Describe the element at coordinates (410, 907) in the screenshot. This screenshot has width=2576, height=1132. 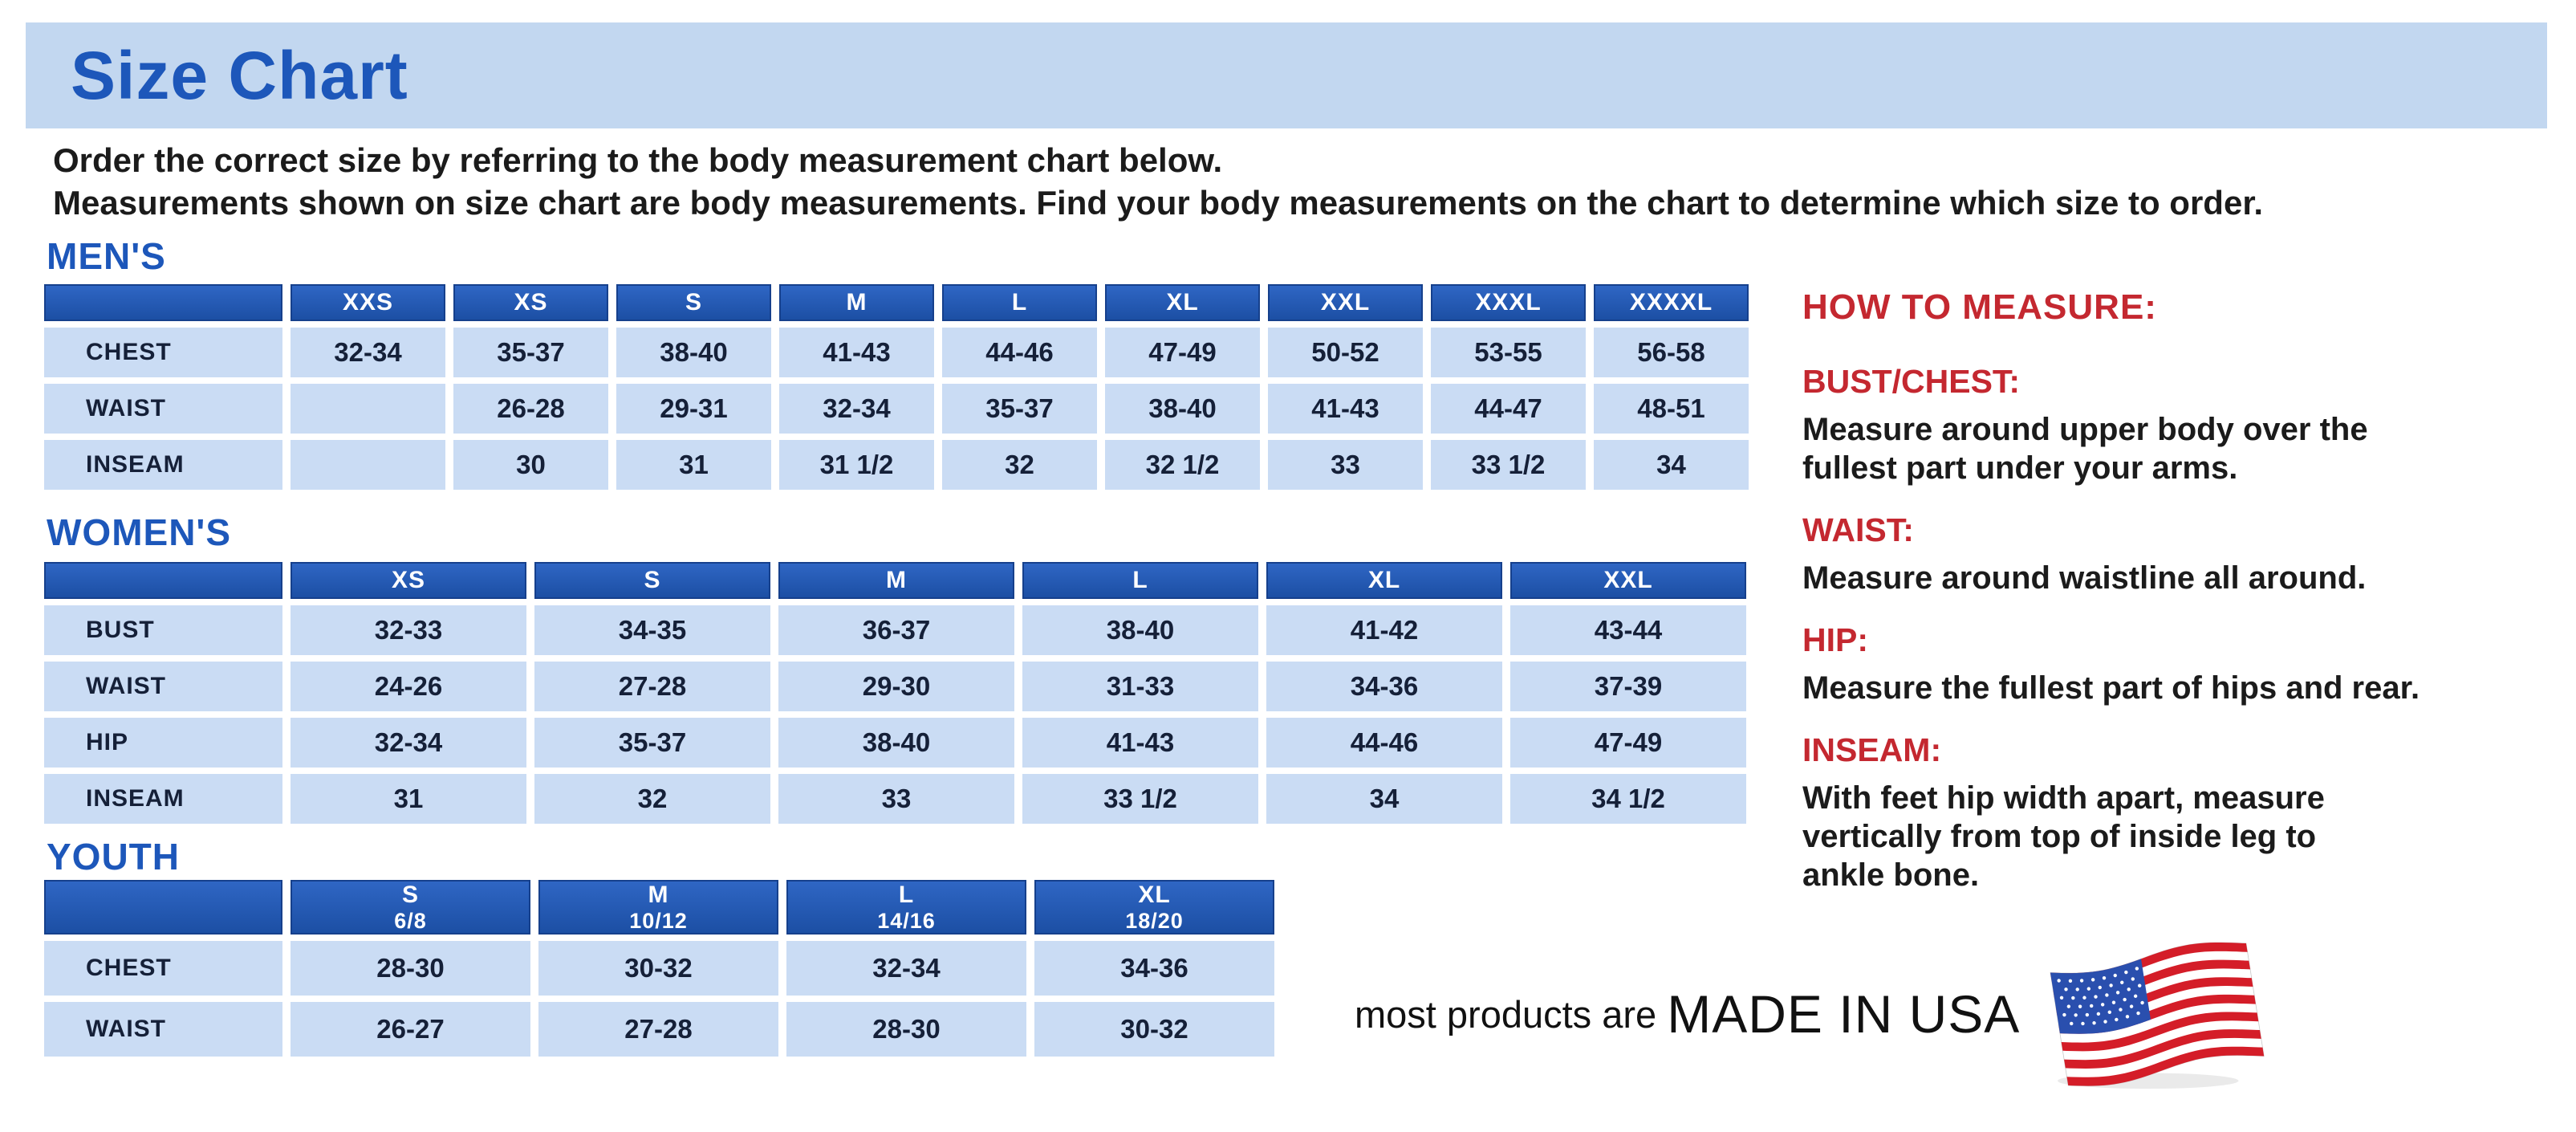
I see `size-column-header: S 6/8` at that location.